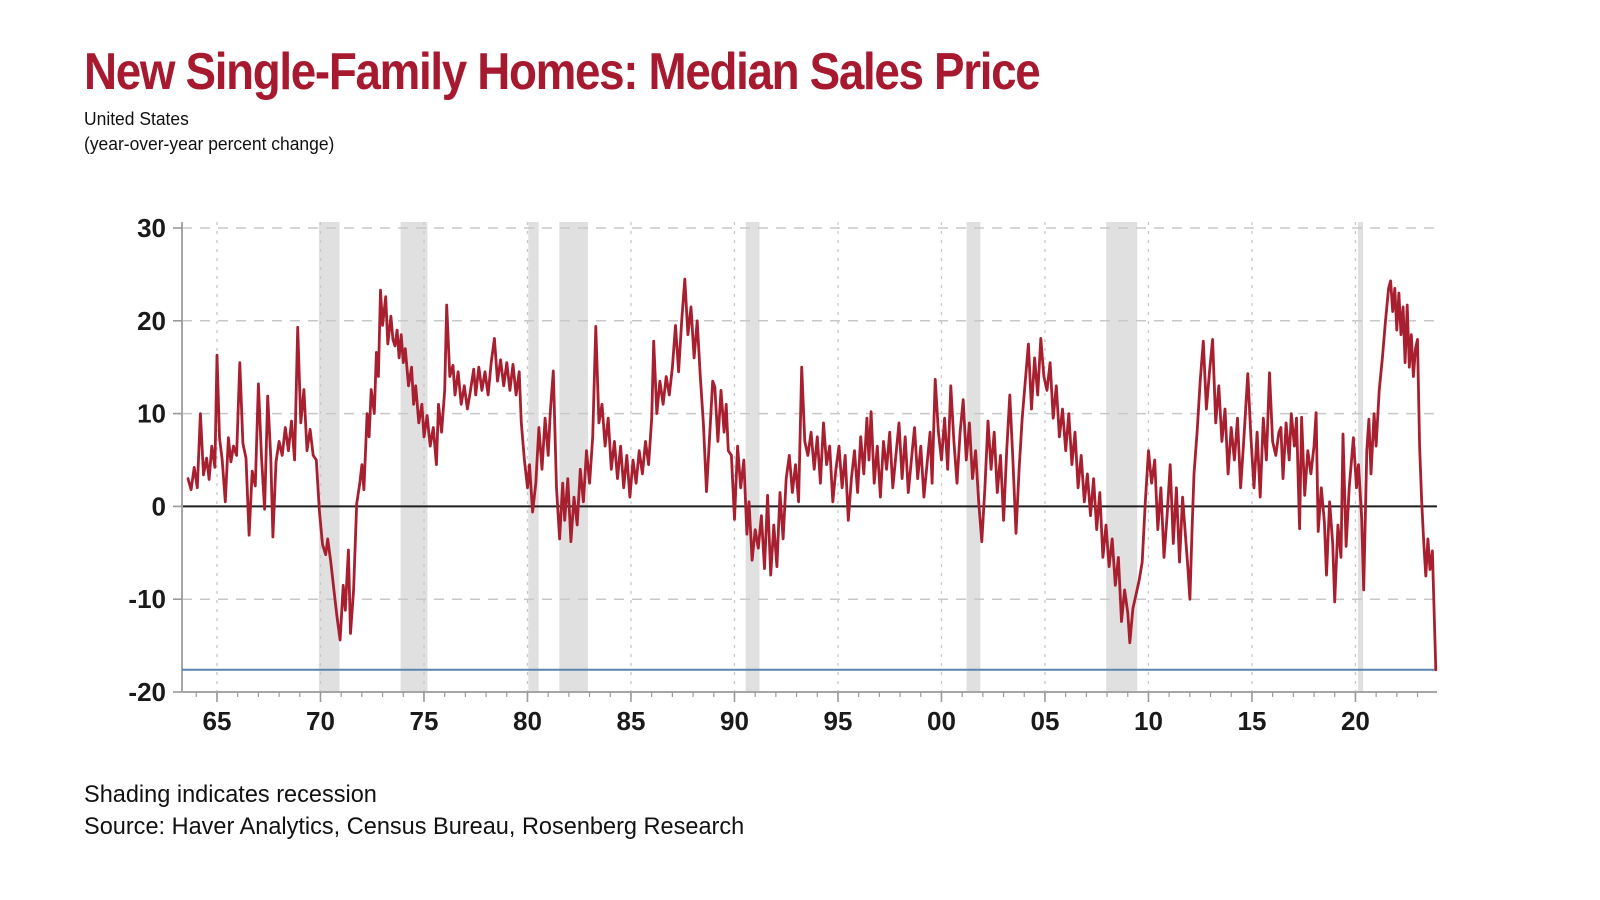 This screenshot has height=900, width=1600. I want to click on x-tick-label: 15, so click(1251, 721).